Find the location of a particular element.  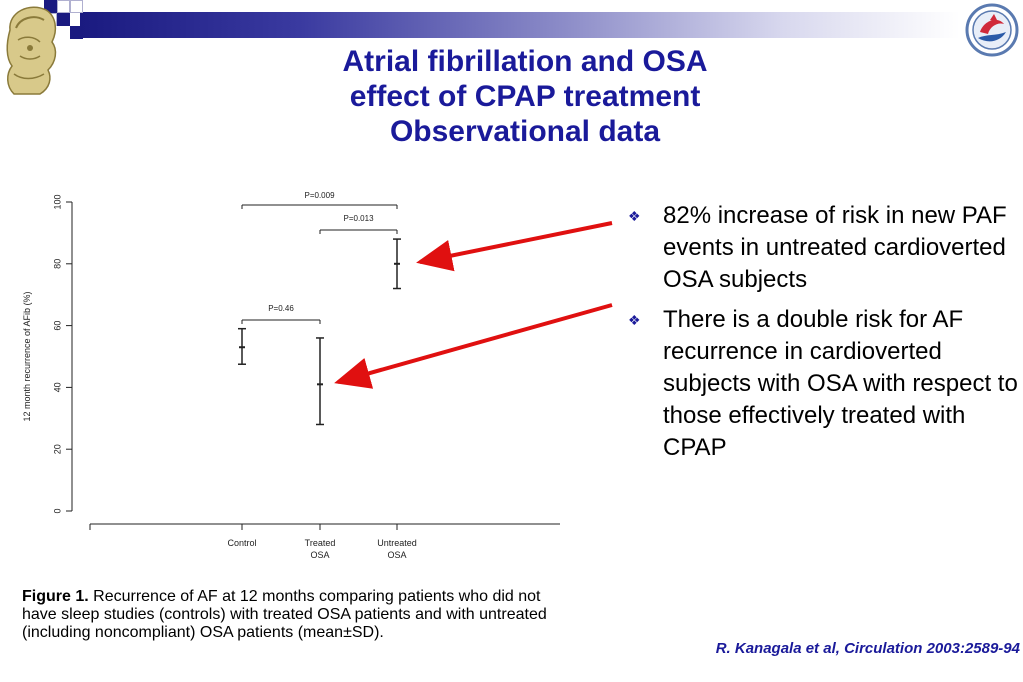

title-line: Atrial fibrillation and OSA is located at coordinates (525, 61).